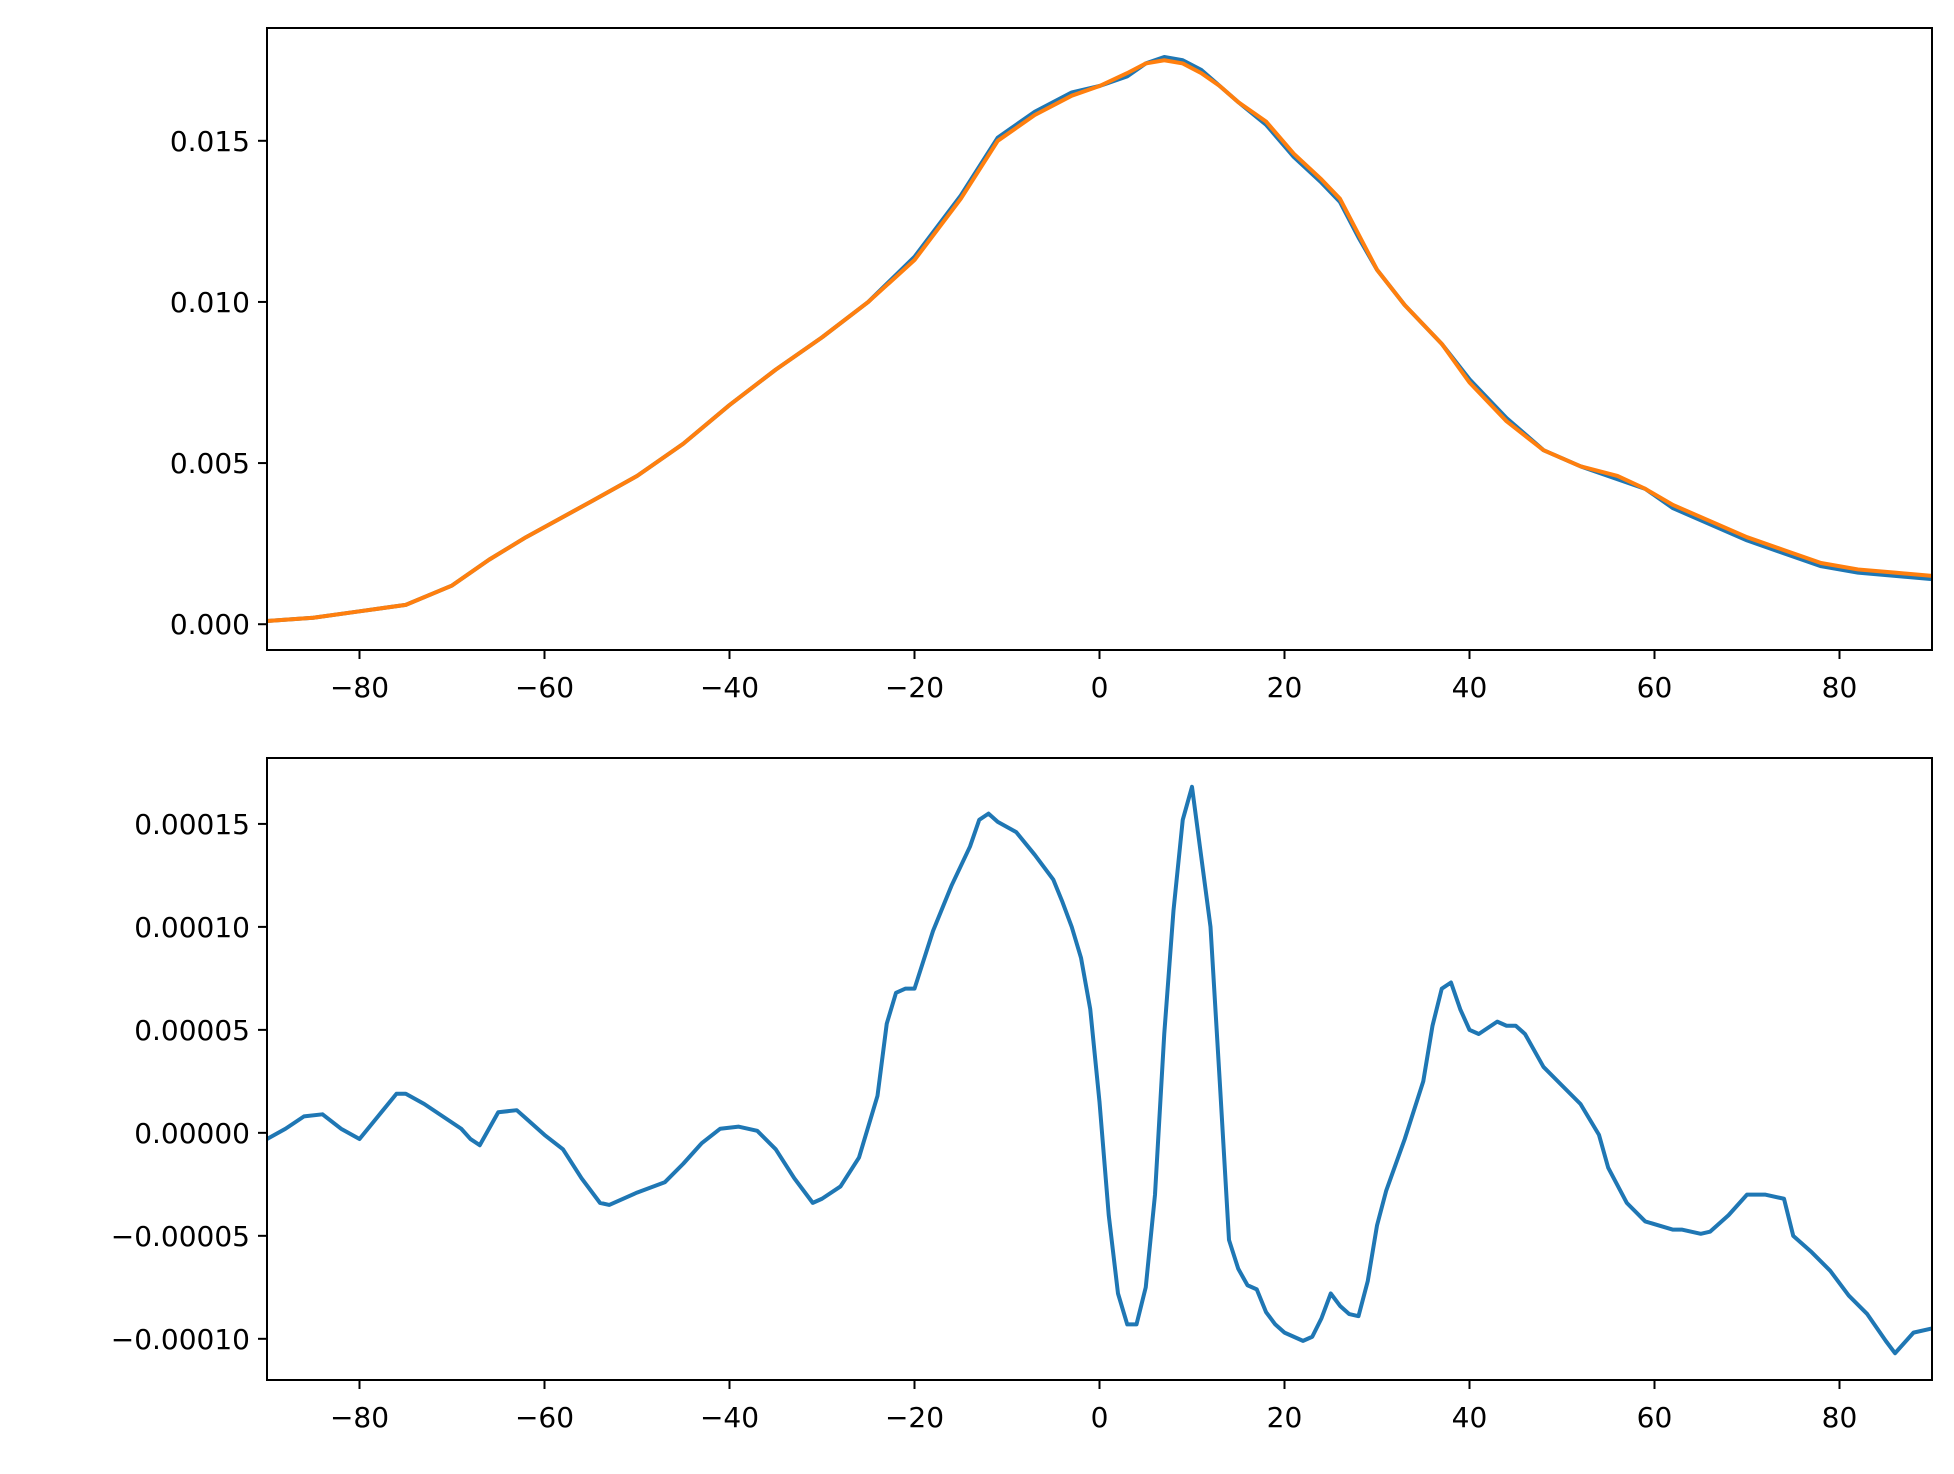 This screenshot has height=1474, width=1954. Describe the element at coordinates (210, 463) in the screenshot. I see `top-panel-y-tick-label: 0.005` at that location.